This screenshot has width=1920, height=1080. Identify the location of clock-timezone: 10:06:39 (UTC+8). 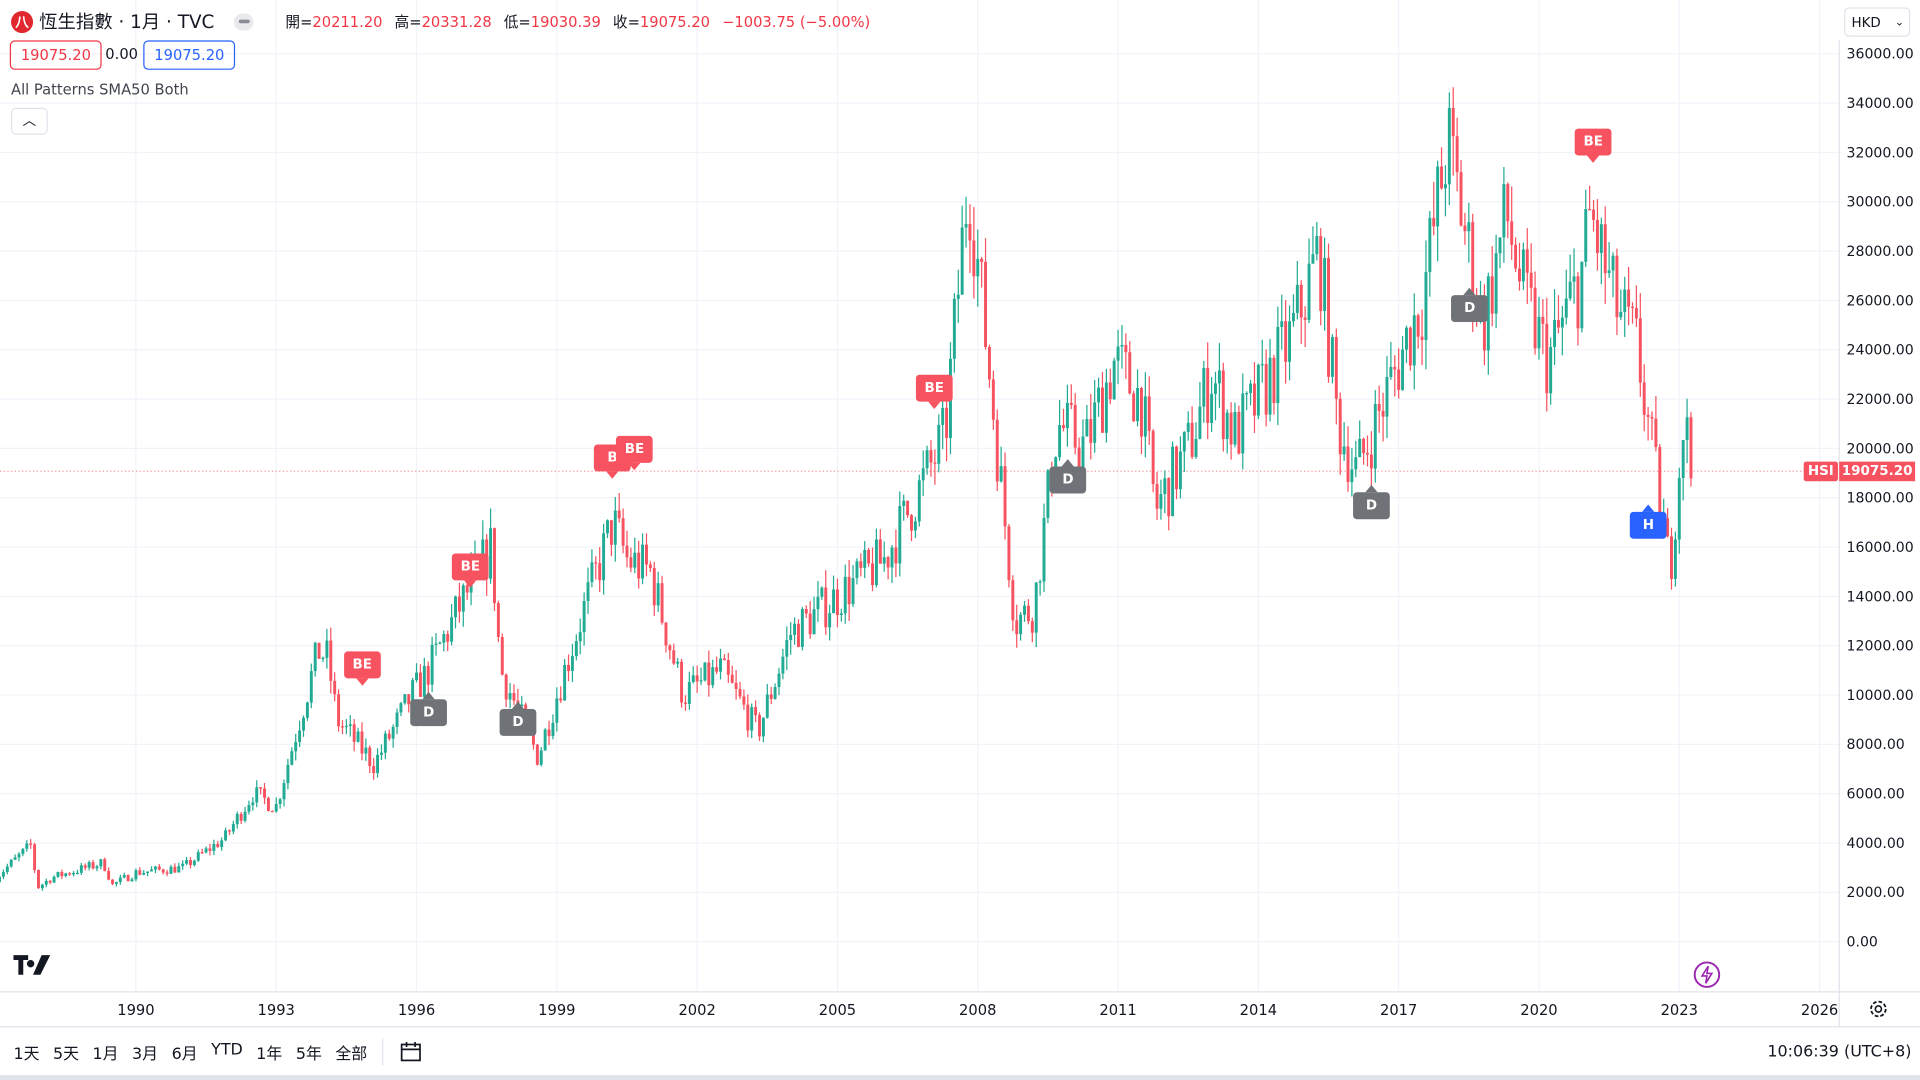
(1839, 1052).